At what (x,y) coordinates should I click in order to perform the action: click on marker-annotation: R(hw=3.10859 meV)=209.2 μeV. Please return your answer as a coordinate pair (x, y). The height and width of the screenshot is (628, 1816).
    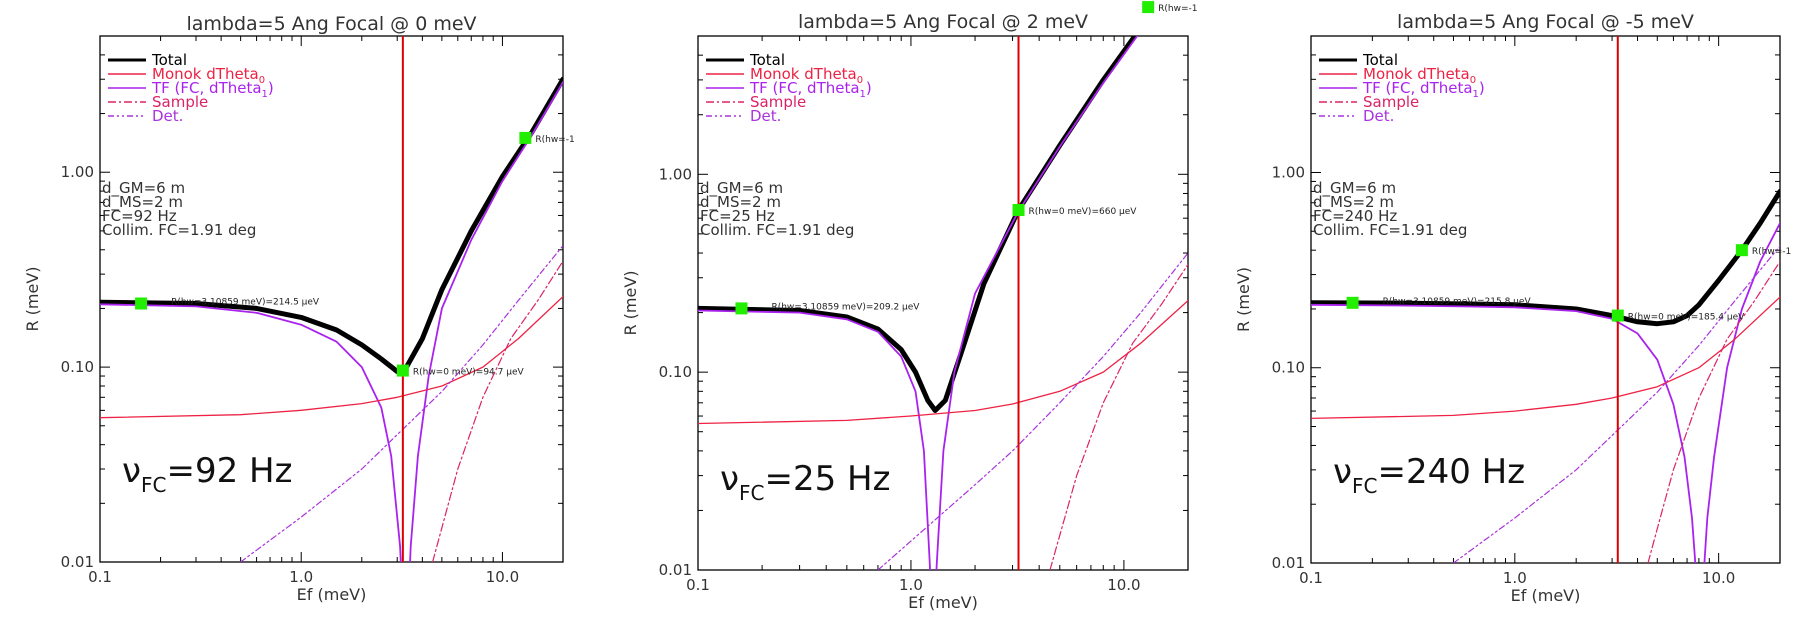
    Looking at the image, I should click on (845, 307).